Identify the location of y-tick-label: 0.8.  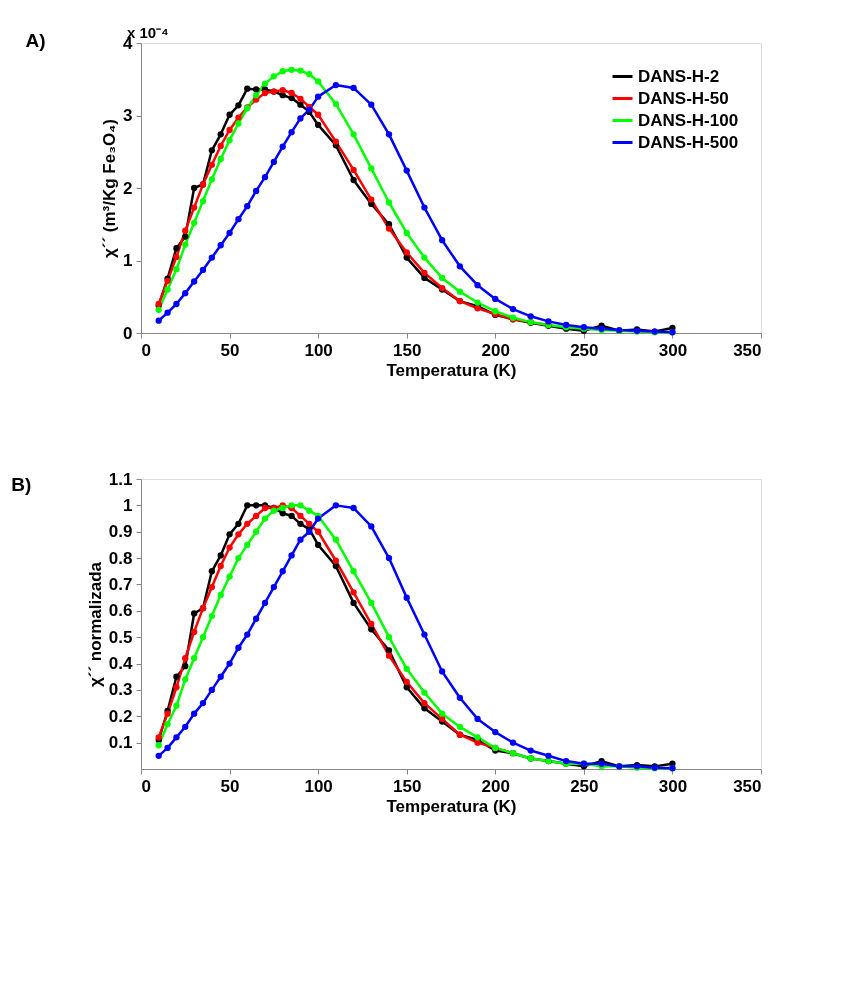
(120, 558).